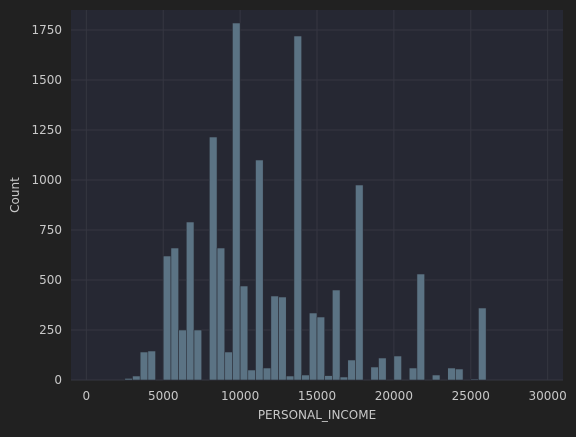 This screenshot has width=576, height=437. Describe the element at coordinates (15, 195) in the screenshot. I see `y-axis-label: Count` at that location.